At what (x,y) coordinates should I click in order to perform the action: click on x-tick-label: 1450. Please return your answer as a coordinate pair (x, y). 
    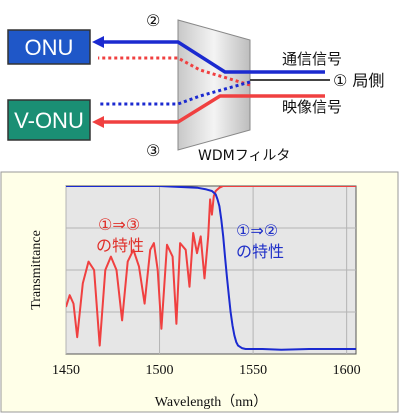
    Looking at the image, I should click on (66, 370).